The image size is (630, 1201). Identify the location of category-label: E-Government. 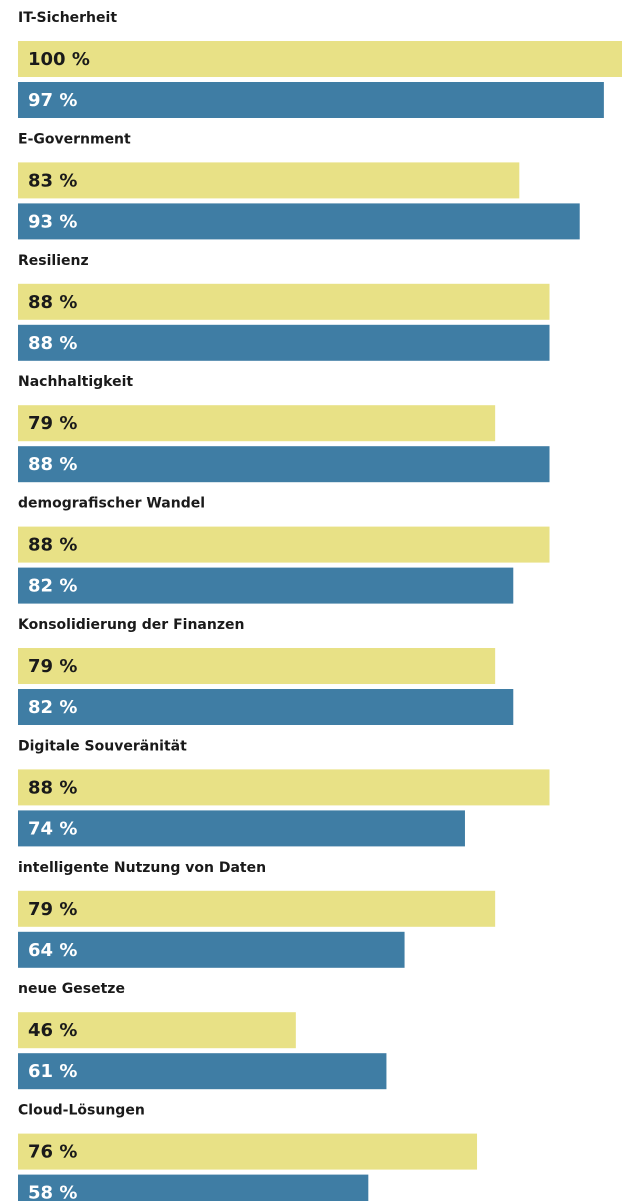
(74, 139).